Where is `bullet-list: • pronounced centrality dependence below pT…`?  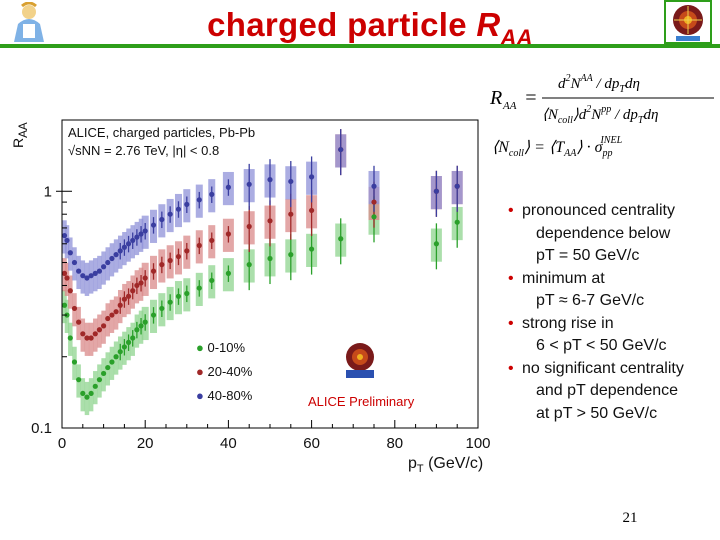 bullet-list: • pronounced centrality dependence below pT… is located at coordinates (613, 312).